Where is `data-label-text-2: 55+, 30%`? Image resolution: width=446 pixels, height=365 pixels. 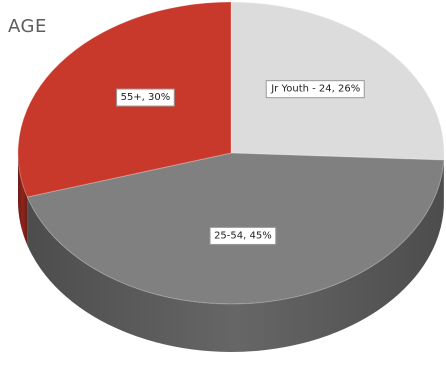
data-label-text-2: 55+, 30% is located at coordinates (146, 97).